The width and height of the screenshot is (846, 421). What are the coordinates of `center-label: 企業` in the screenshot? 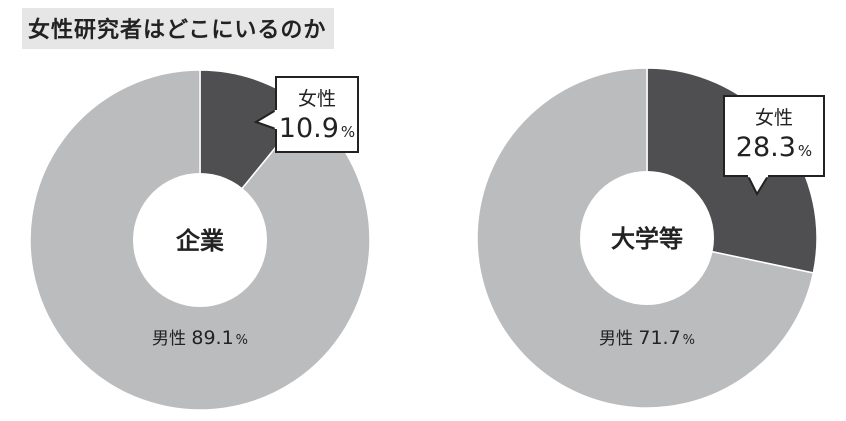 It's located at (200, 241).